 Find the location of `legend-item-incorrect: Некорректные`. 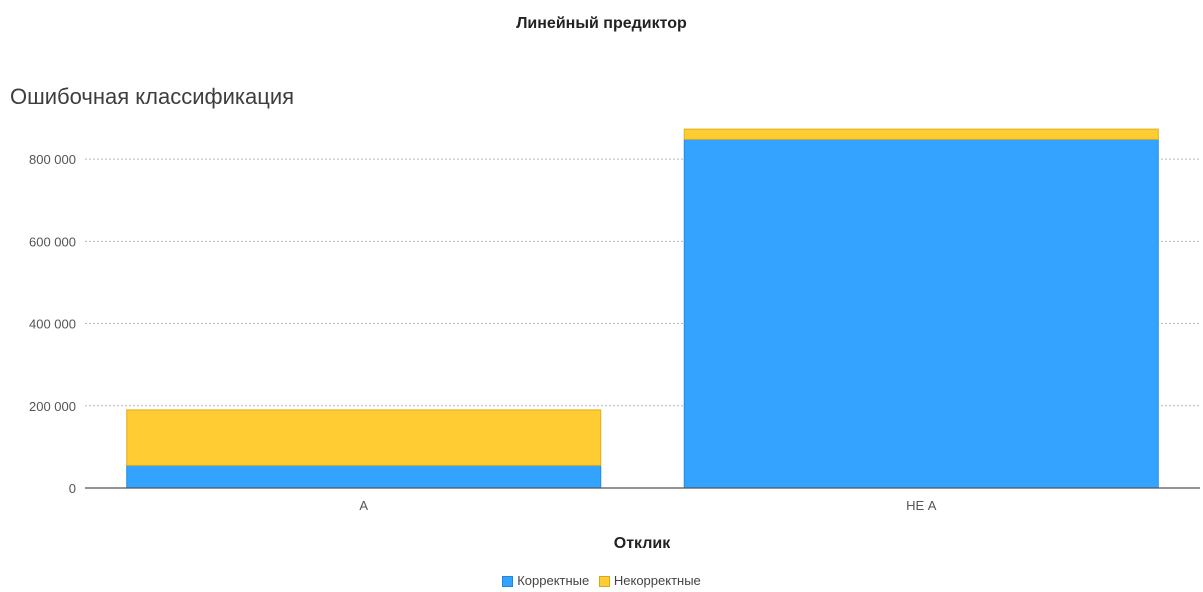

legend-item-incorrect: Некорректные is located at coordinates (649, 581).